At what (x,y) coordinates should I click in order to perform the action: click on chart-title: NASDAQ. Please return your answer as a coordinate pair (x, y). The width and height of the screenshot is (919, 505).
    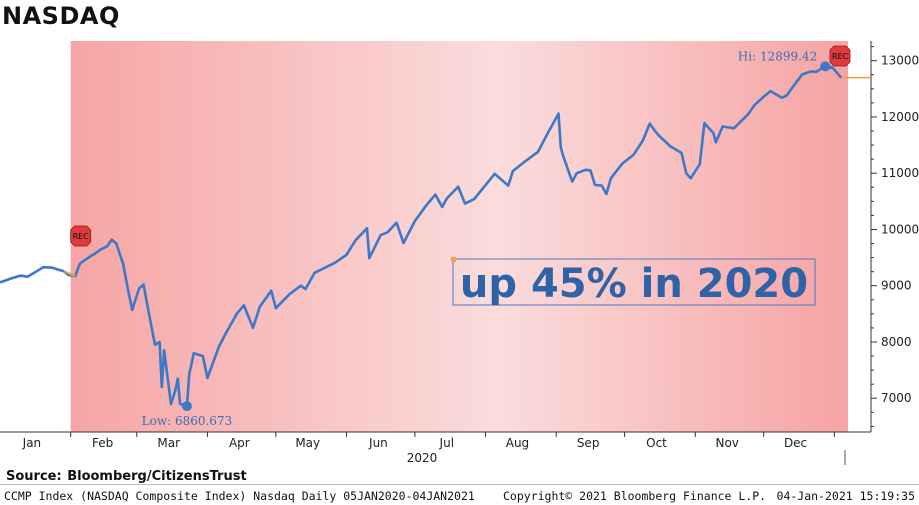
    Looking at the image, I should click on (61, 16).